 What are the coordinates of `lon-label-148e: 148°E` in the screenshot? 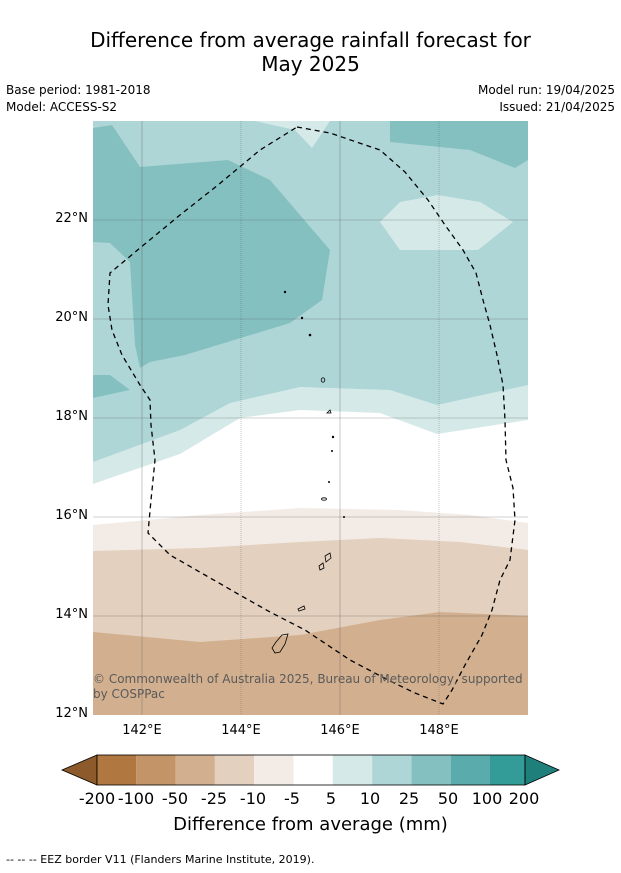 It's located at (439, 730).